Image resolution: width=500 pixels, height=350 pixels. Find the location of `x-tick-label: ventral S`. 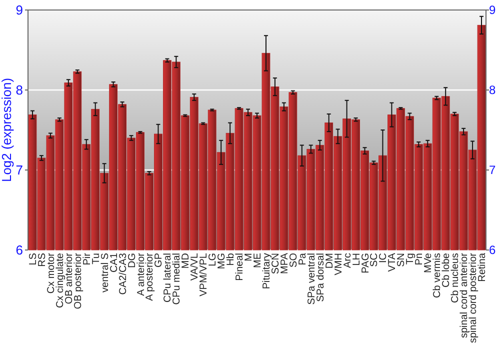

x-tick-label: ventral S is located at coordinates (105, 272).